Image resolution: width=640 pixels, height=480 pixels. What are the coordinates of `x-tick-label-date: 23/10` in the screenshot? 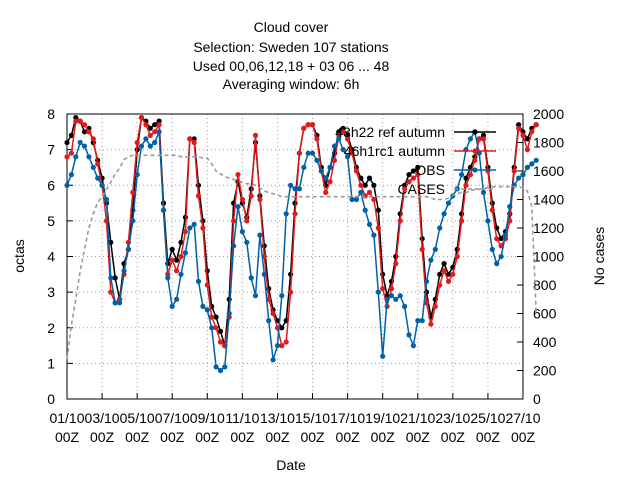 It's located at (452, 418).